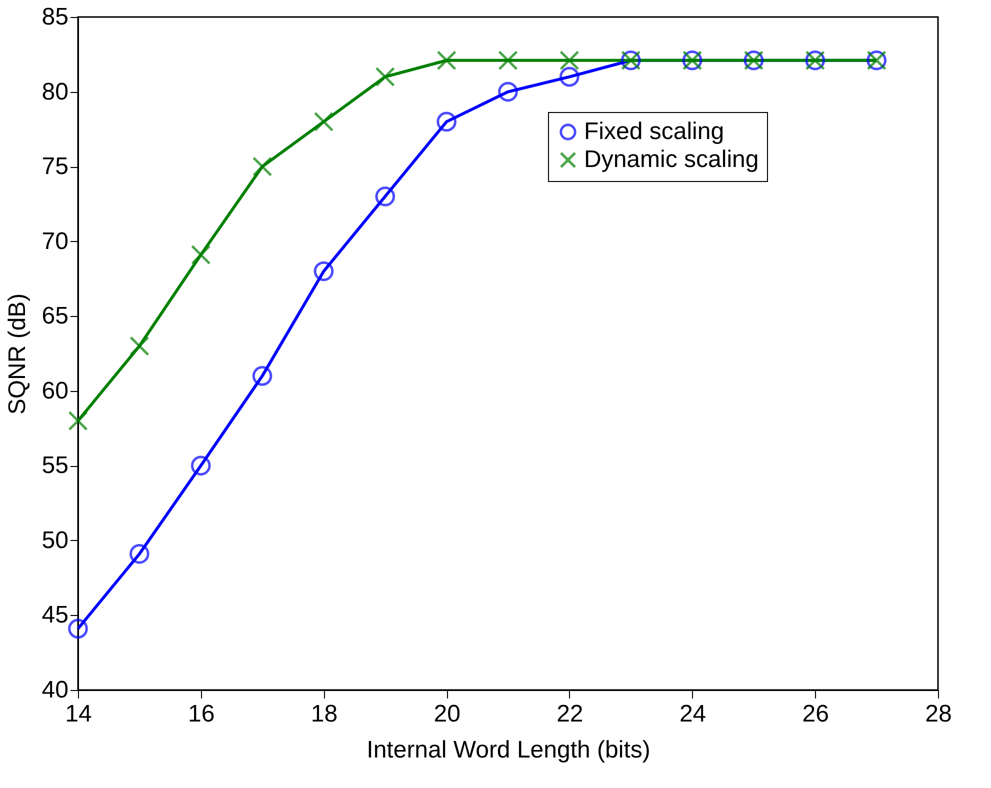 This screenshot has height=788, width=991. What do you see at coordinates (447, 714) in the screenshot?
I see `x-tick-label: 20` at bounding box center [447, 714].